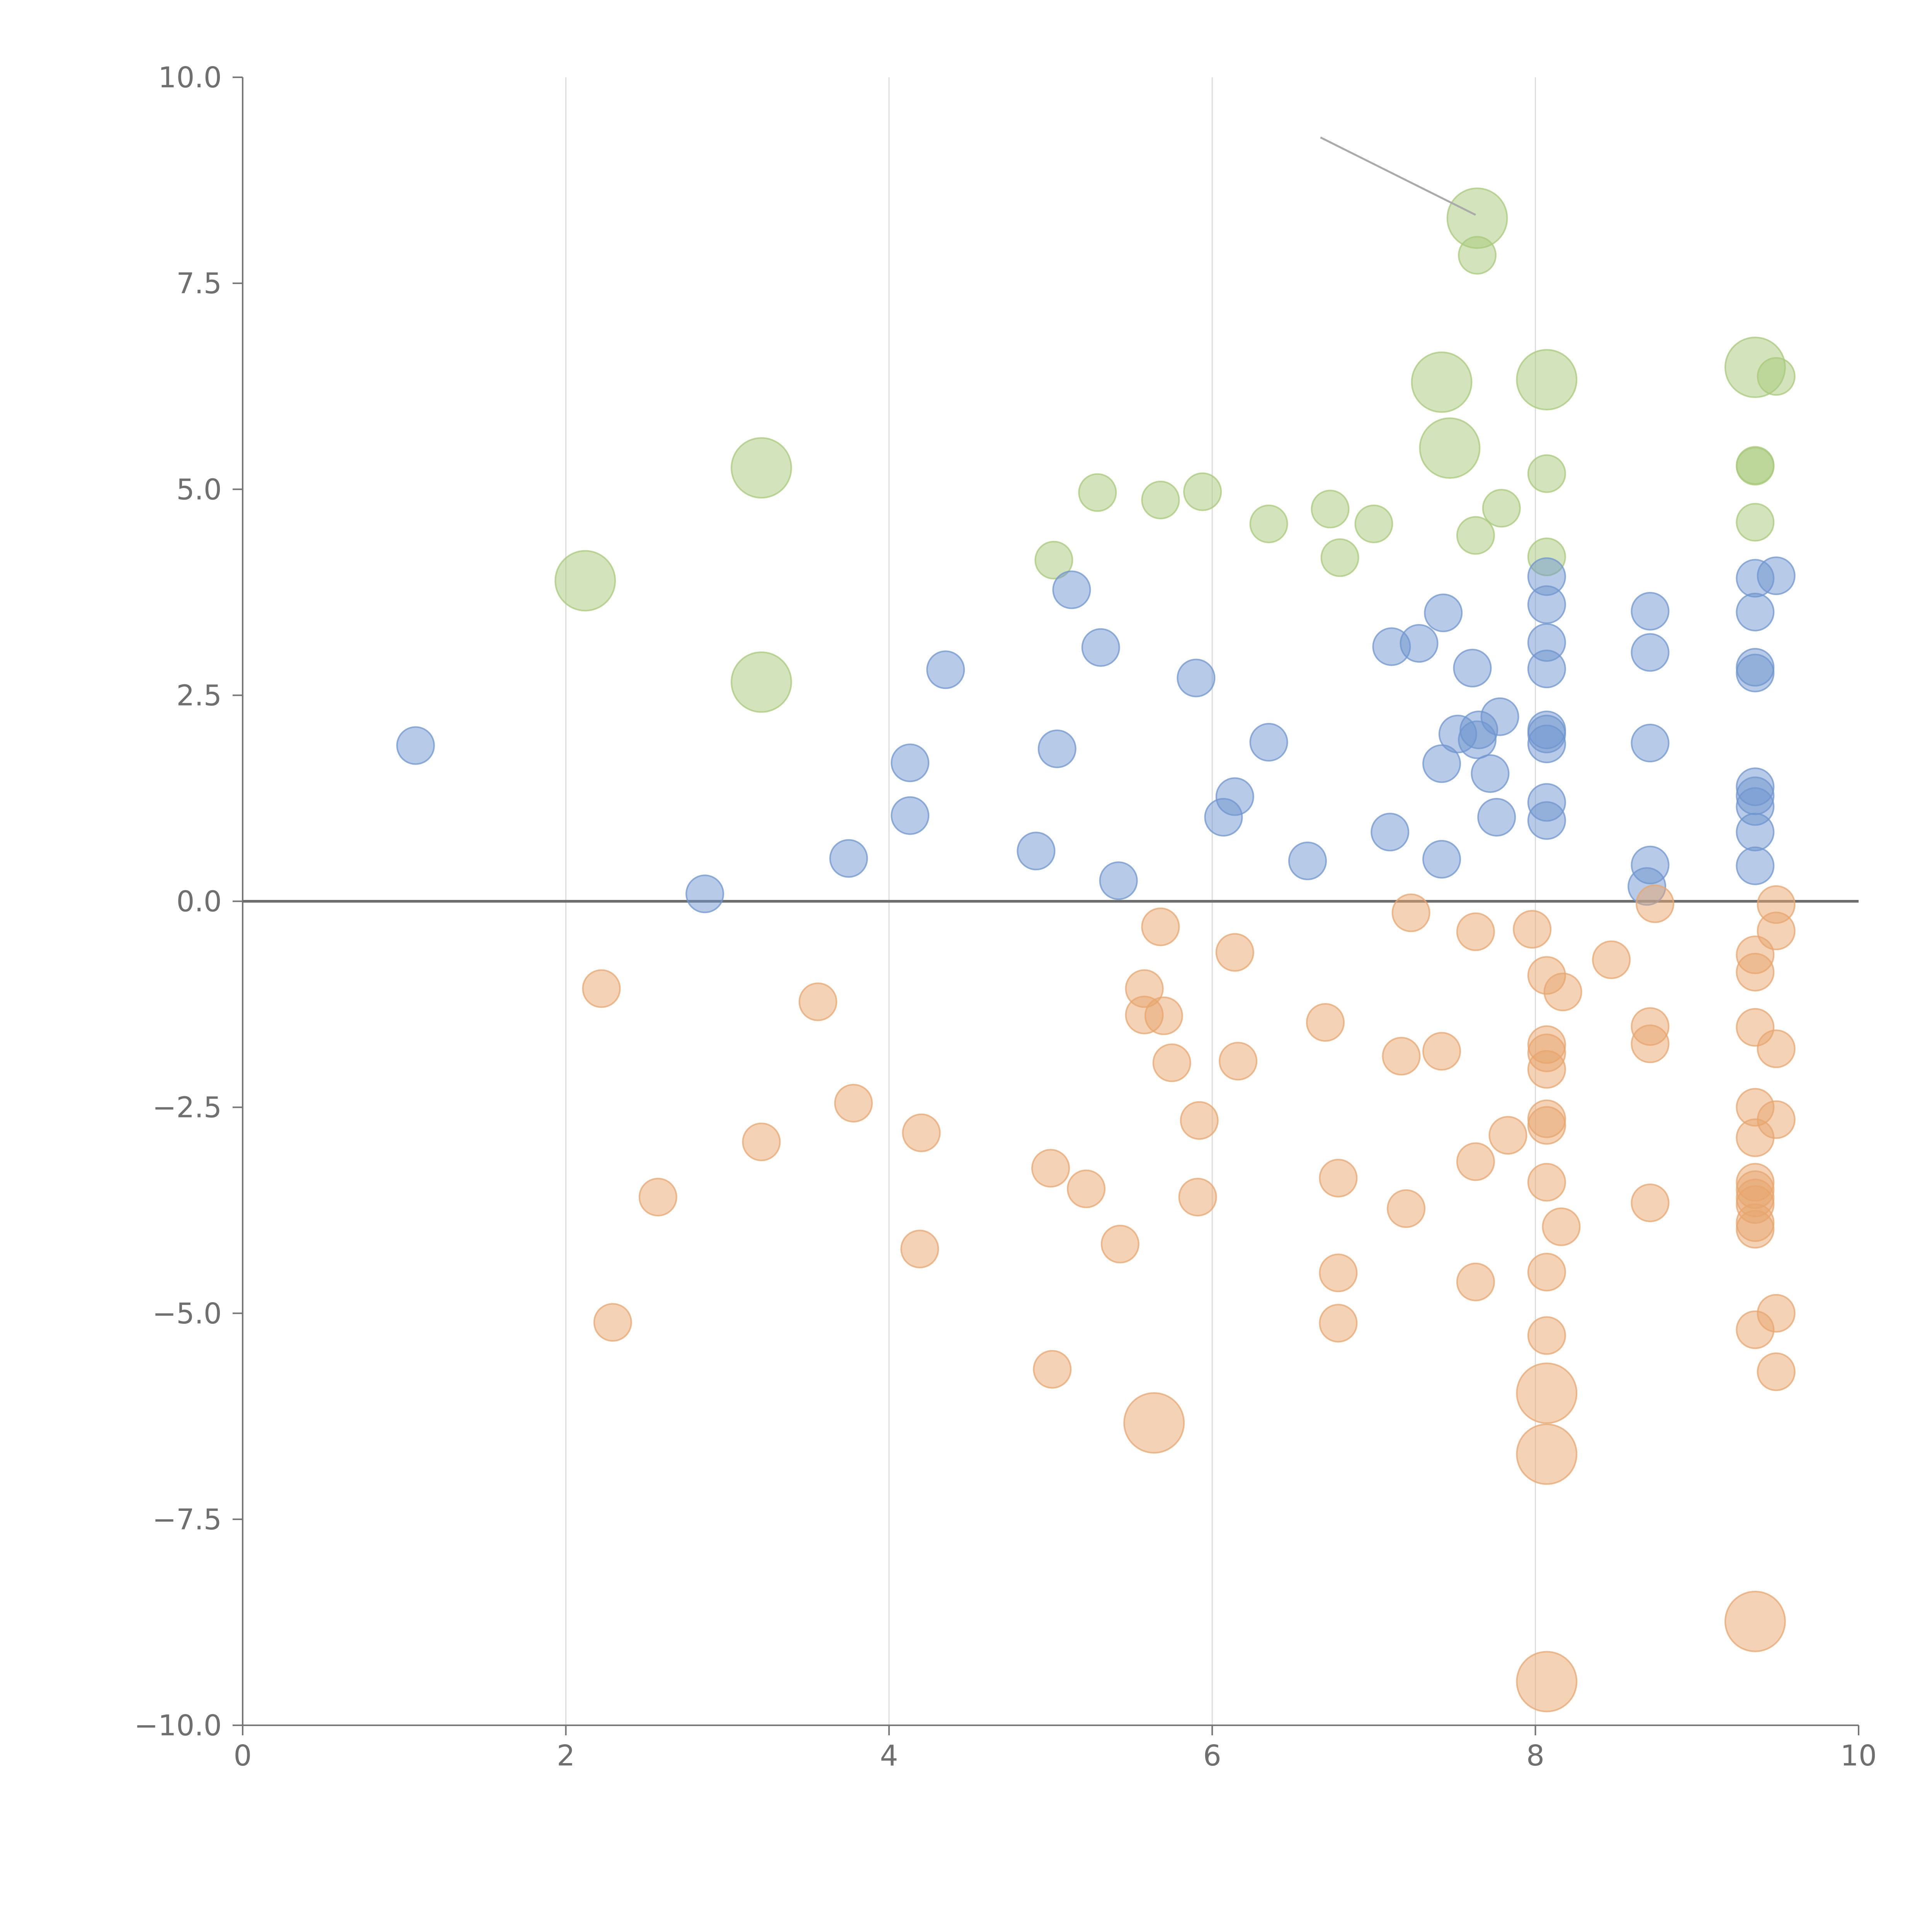 The width and height of the screenshot is (1932, 1932). Describe the element at coordinates (199, 901) in the screenshot. I see `y-tick-label: 0.0` at that location.